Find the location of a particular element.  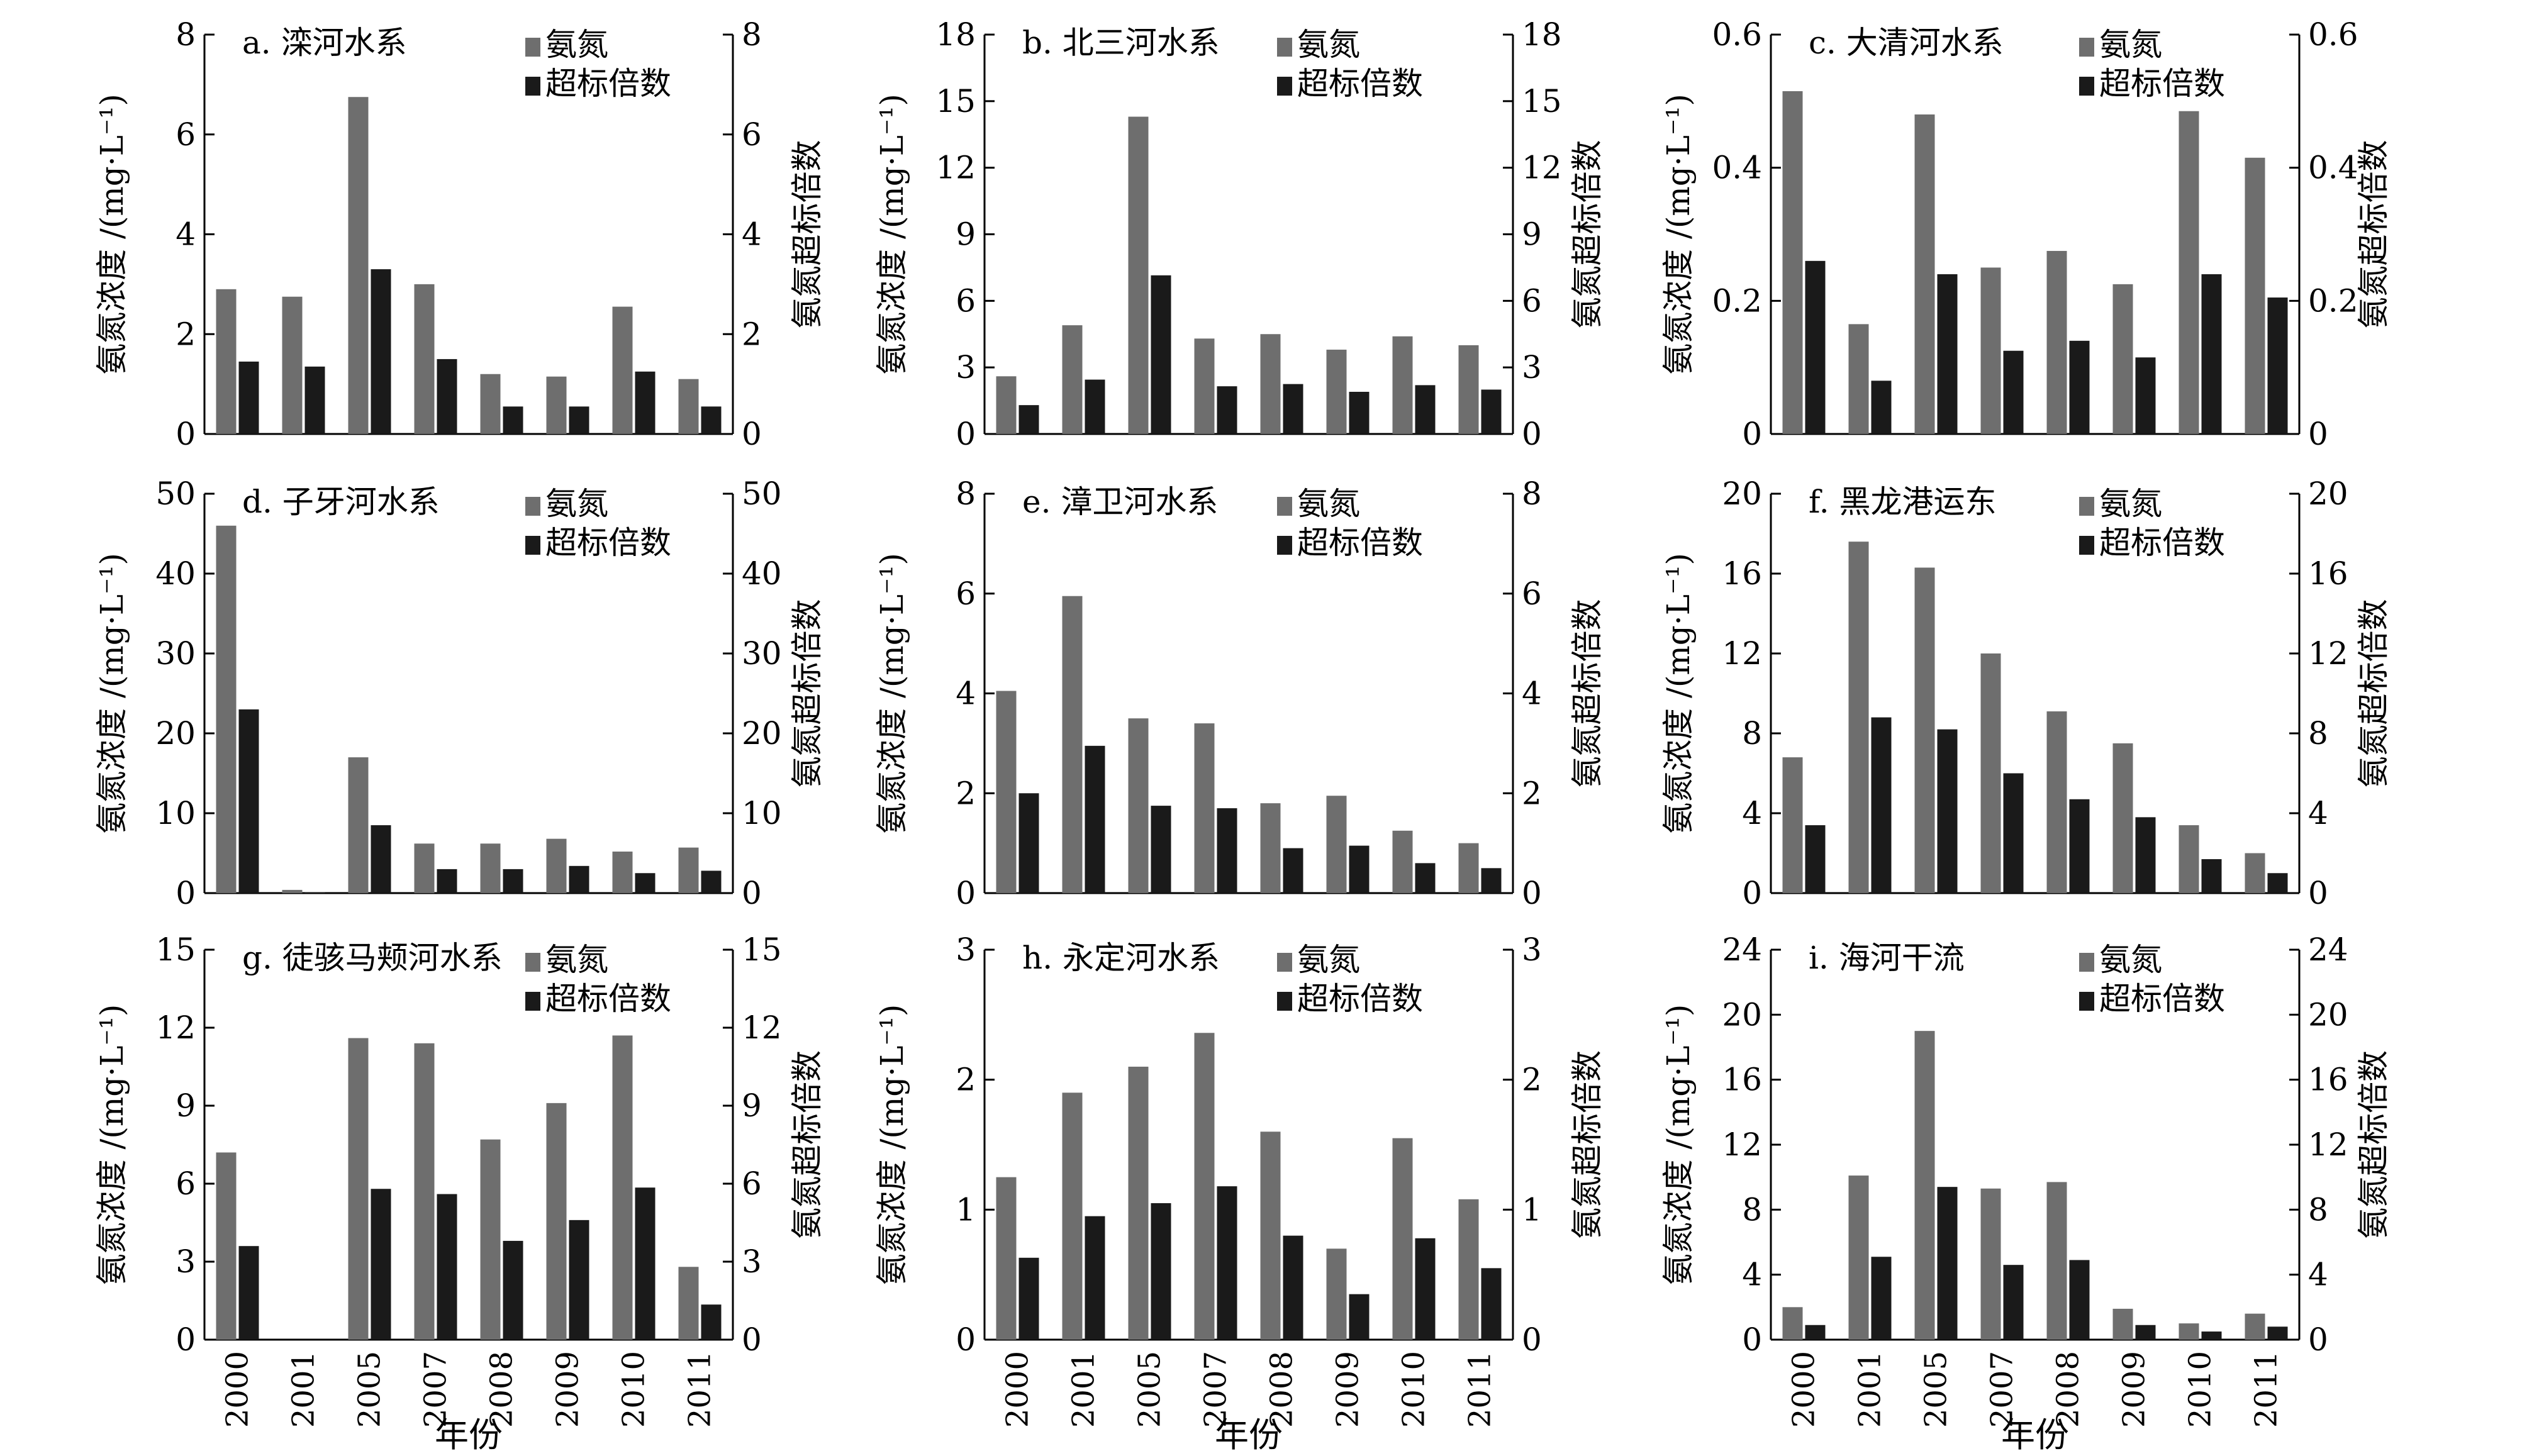

right-tick-label: 16 is located at coordinates (2328, 573).